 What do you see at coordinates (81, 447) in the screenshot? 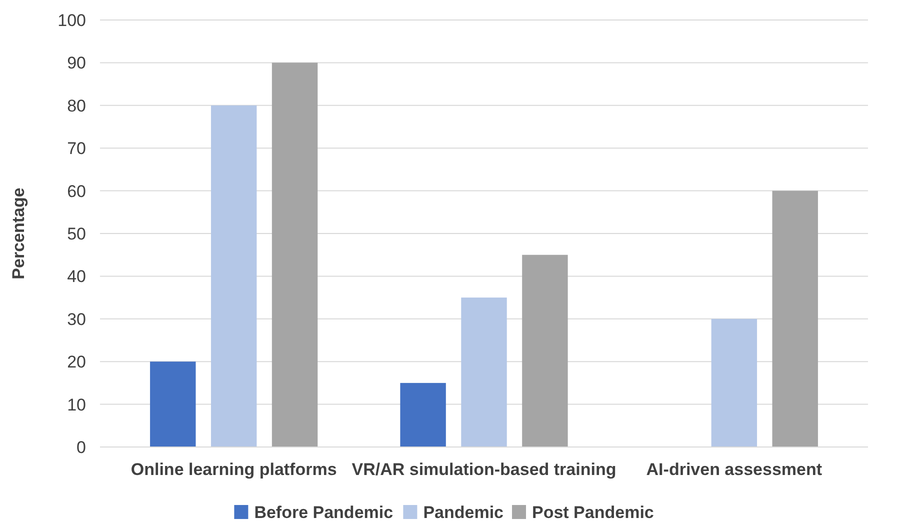
I see `y-tick-label: 0` at bounding box center [81, 447].